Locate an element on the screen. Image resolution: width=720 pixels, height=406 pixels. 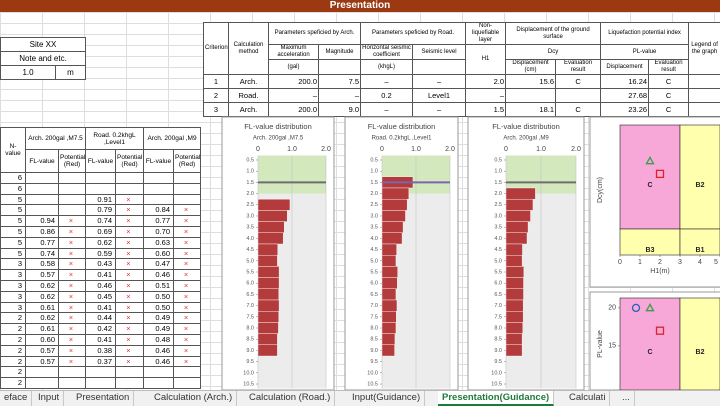
sheet-tab: Input(Guidance) is located at coordinates (386, 398).